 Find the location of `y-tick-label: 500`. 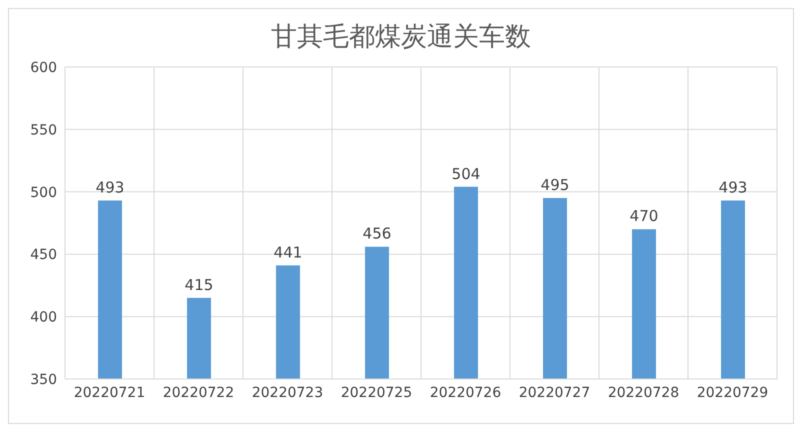

y-tick-label: 500 is located at coordinates (43, 192).